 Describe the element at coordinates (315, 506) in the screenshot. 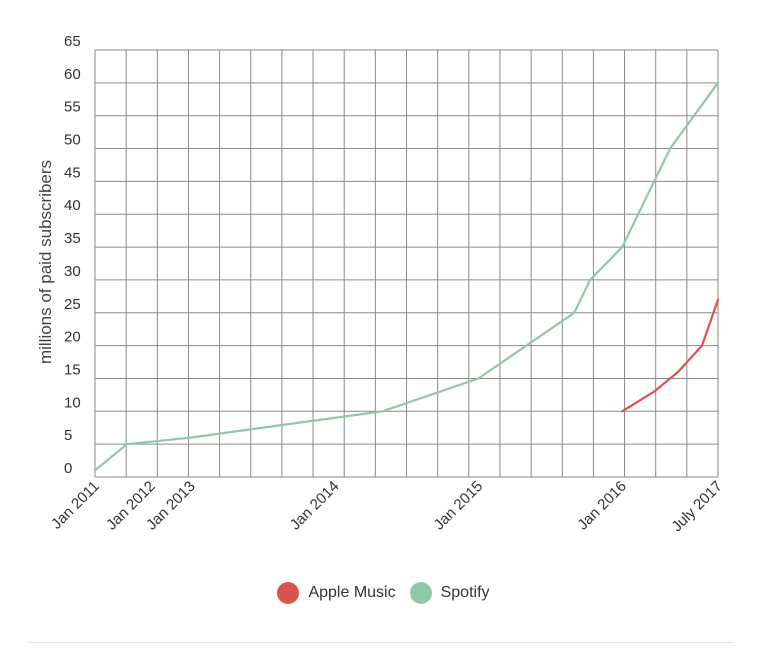

I see `x-tick-label: Jan 2014` at that location.